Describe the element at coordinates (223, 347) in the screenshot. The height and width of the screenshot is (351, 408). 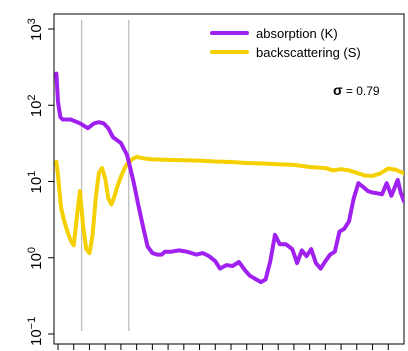
I see `x-axis` at that location.